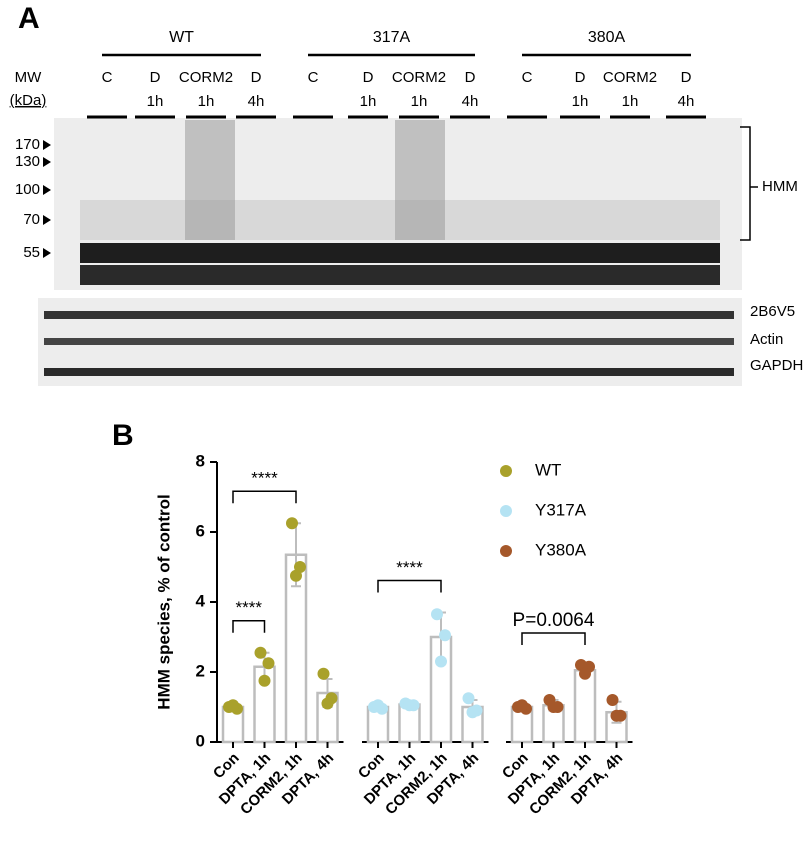  Describe the element at coordinates (200, 740) in the screenshot. I see `y-tick-label: 0` at that location.